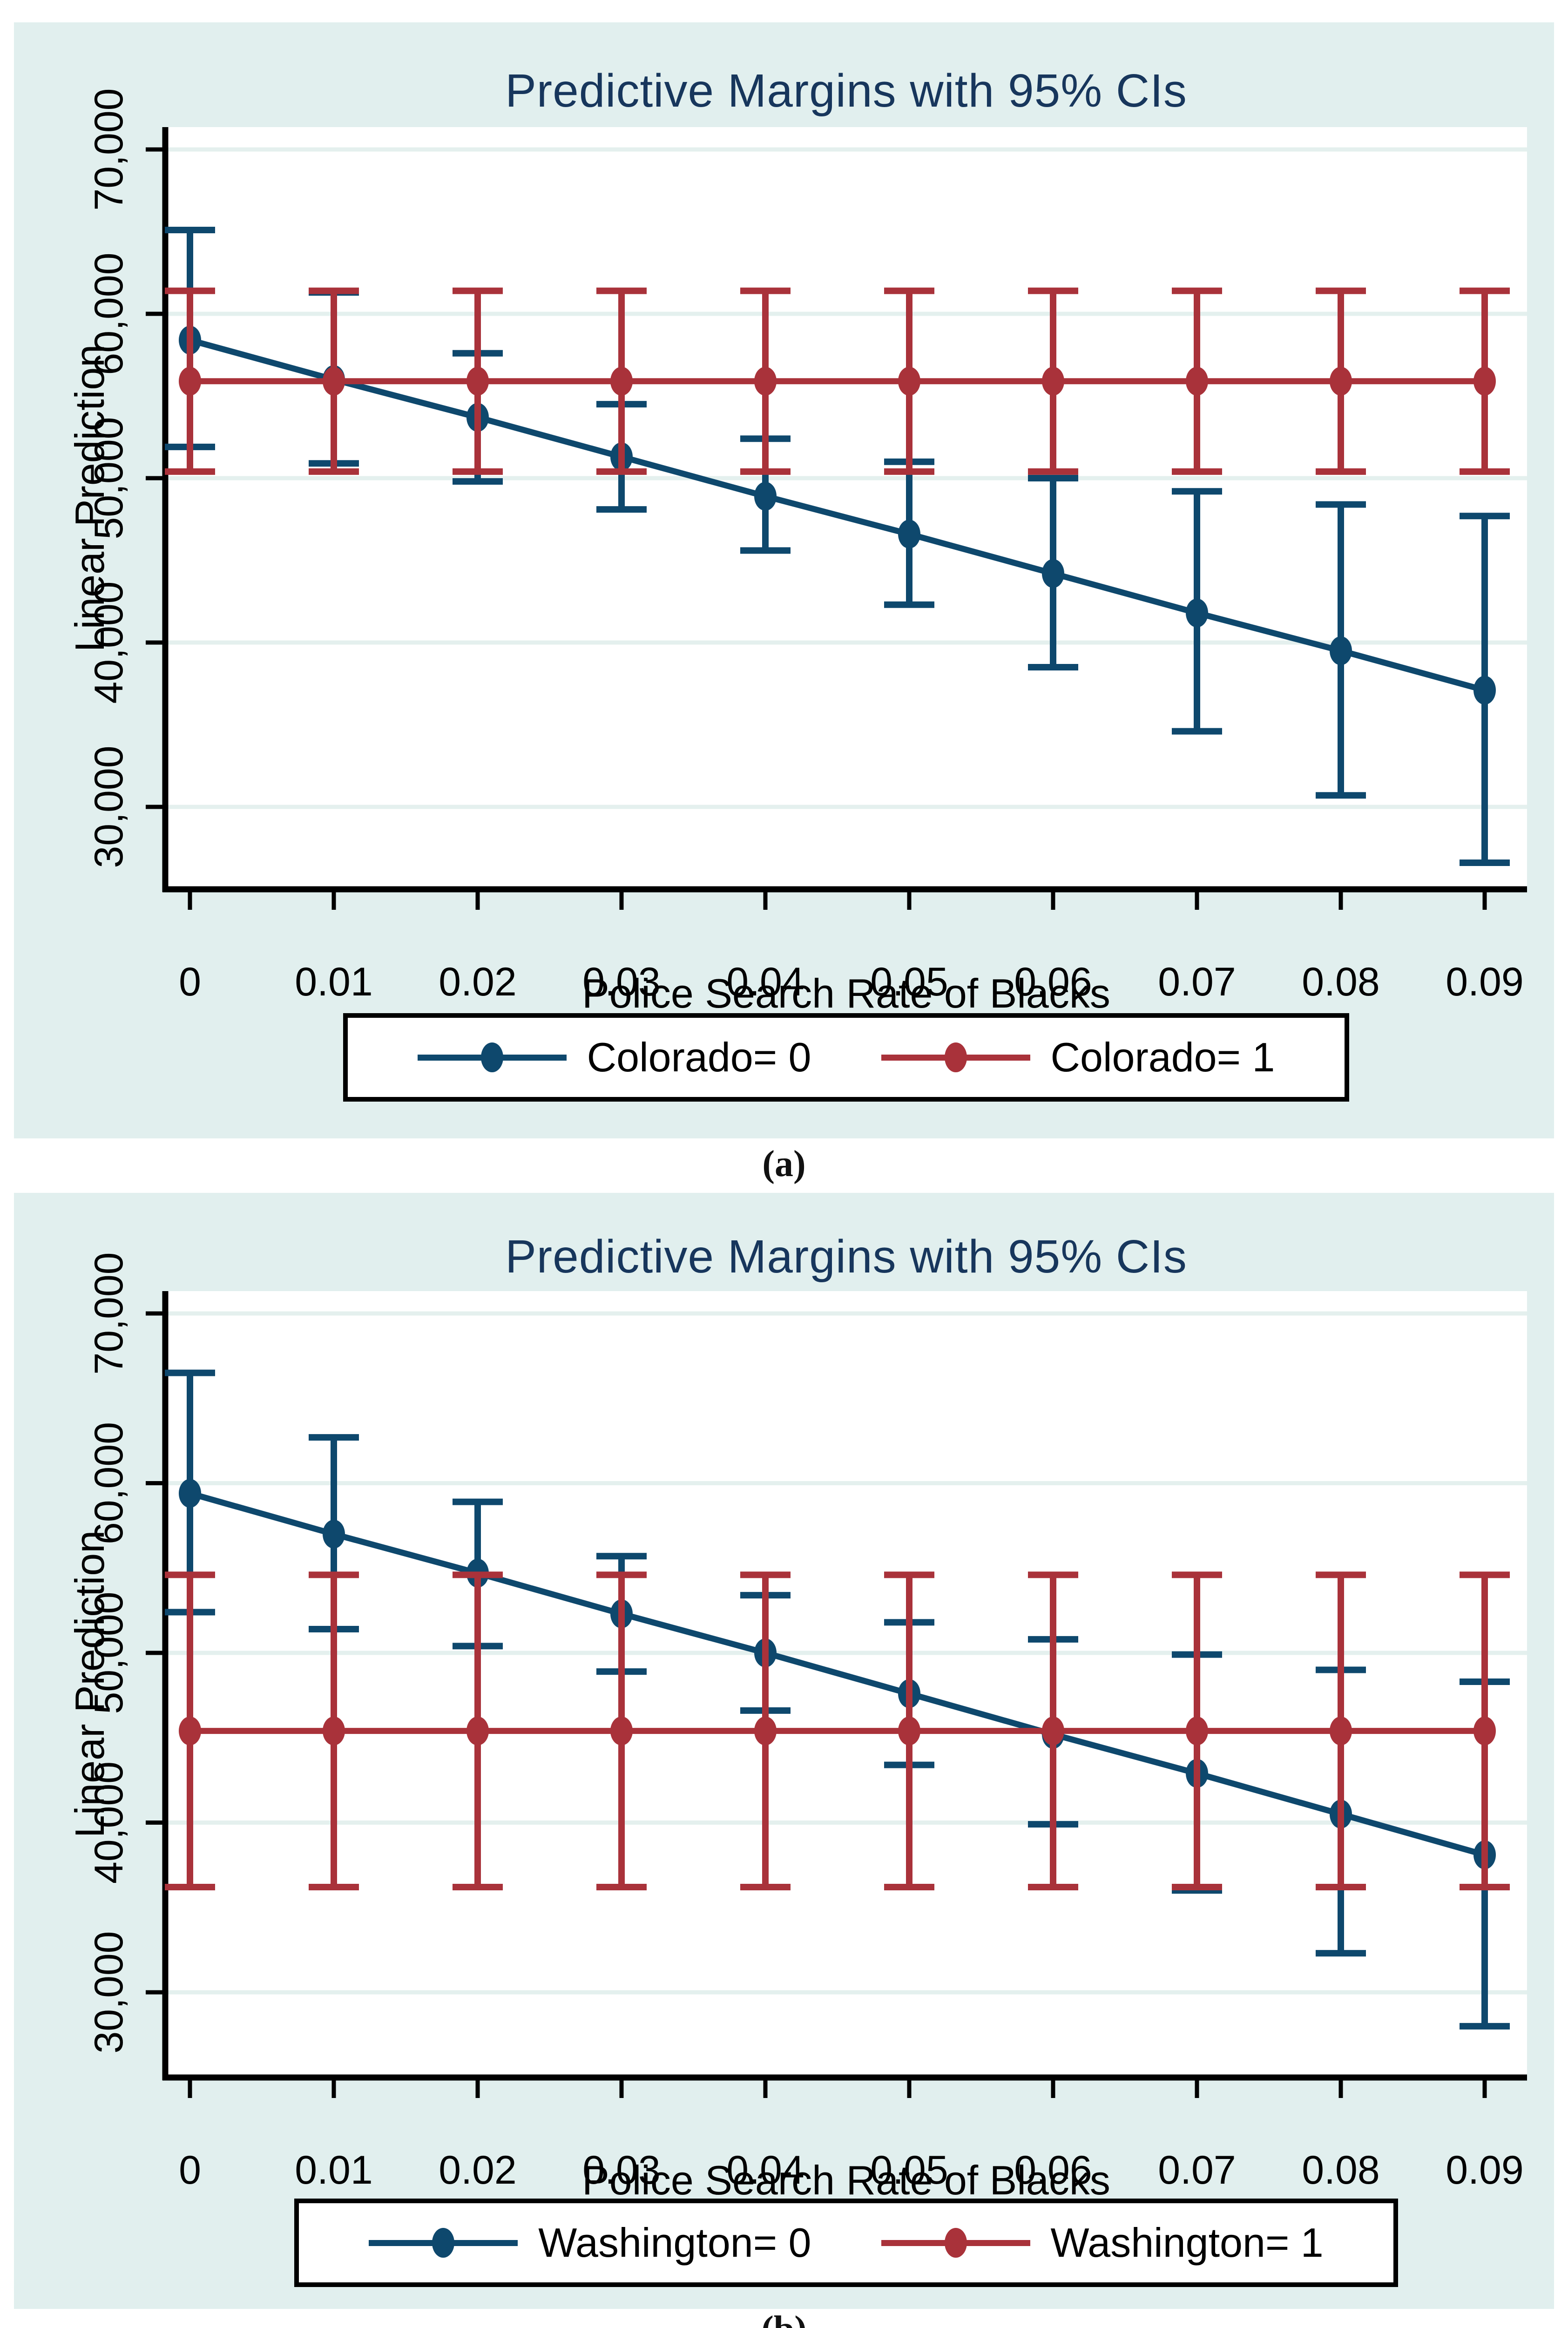 This screenshot has height=2328, width=1568. What do you see at coordinates (1162, 1057) in the screenshot?
I see `legend-label: Colorado= 1` at bounding box center [1162, 1057].